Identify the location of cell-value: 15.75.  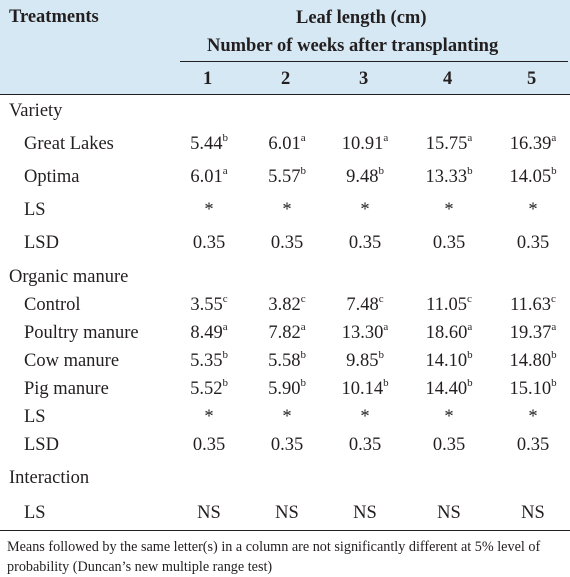
(446, 144).